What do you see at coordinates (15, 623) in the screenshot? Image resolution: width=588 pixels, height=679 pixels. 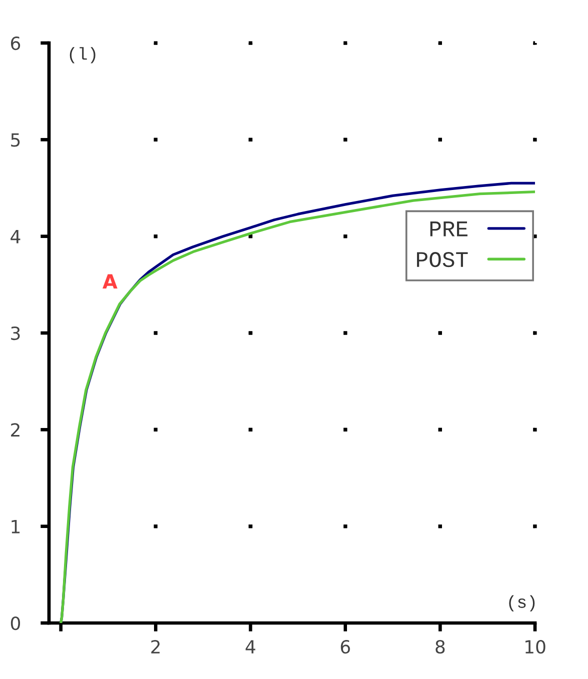 I see `y-tick-label: 0` at bounding box center [15, 623].